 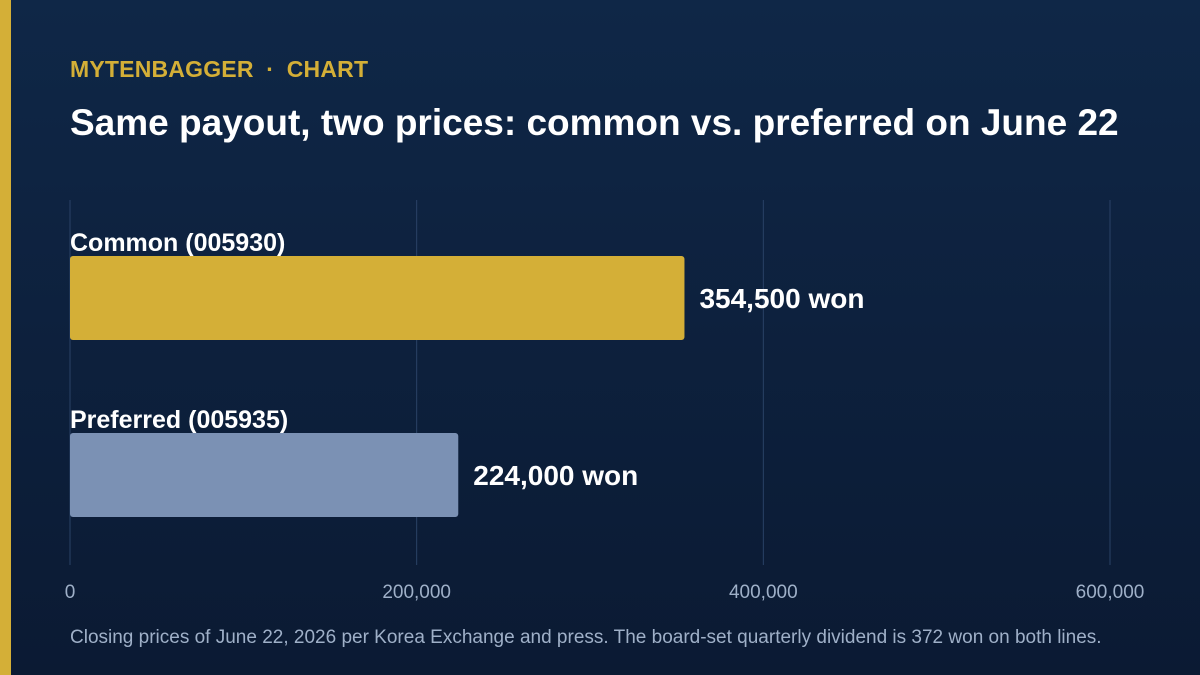 What do you see at coordinates (605, 592) in the screenshot?
I see `x-axis-ticks: 0 200,000 400,000 600,000` at bounding box center [605, 592].